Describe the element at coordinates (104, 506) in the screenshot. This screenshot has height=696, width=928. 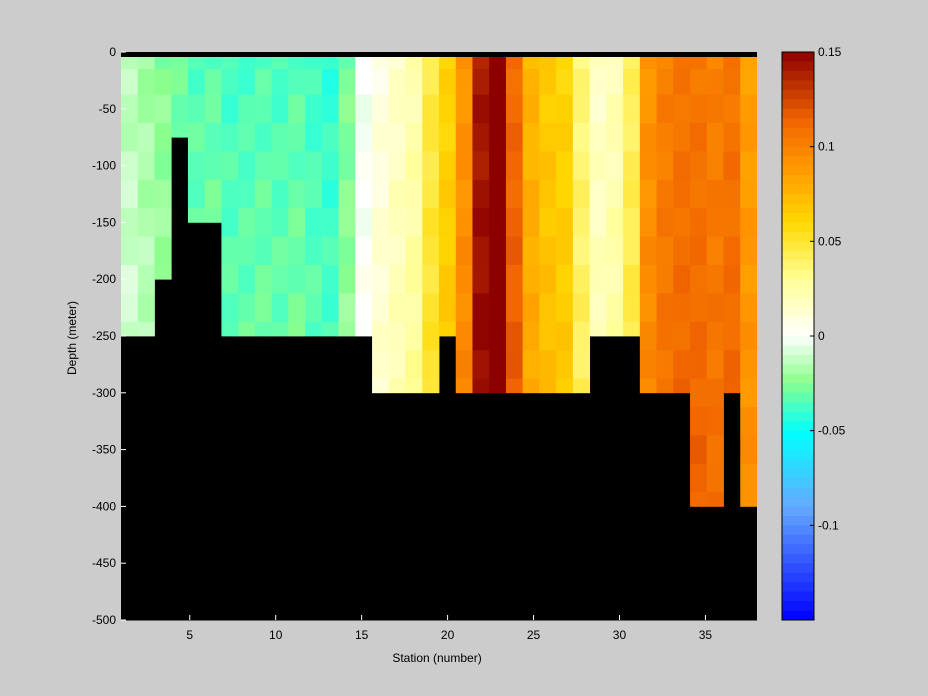
I see `y-tick-label: -400` at that location.